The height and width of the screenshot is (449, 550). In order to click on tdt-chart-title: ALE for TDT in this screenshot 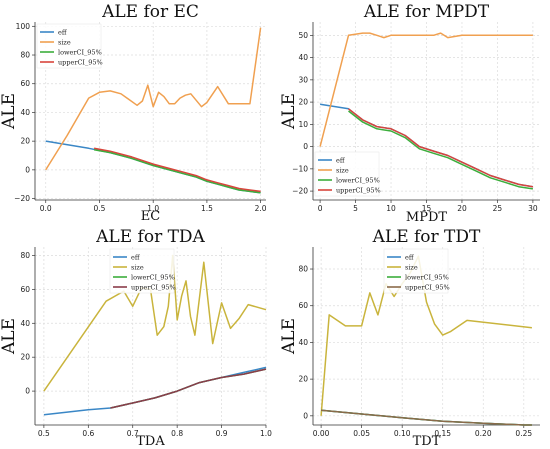, I will do `click(426, 237)`.